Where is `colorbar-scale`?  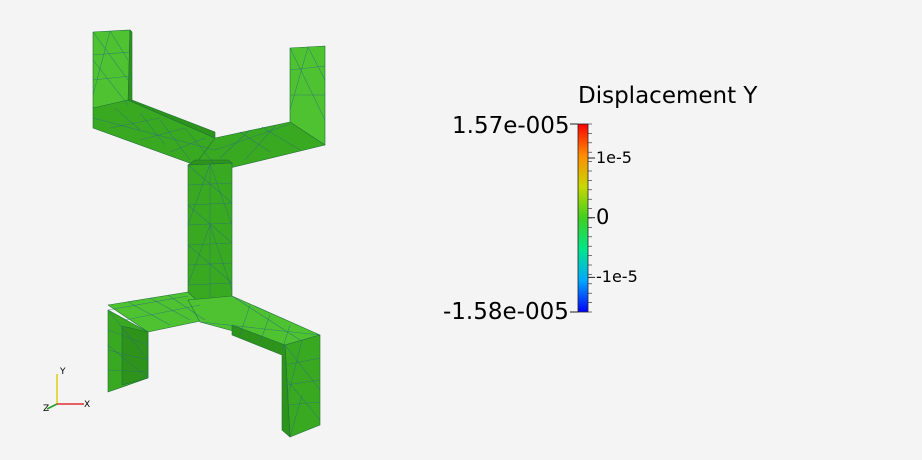 colorbar-scale is located at coordinates (583, 218).